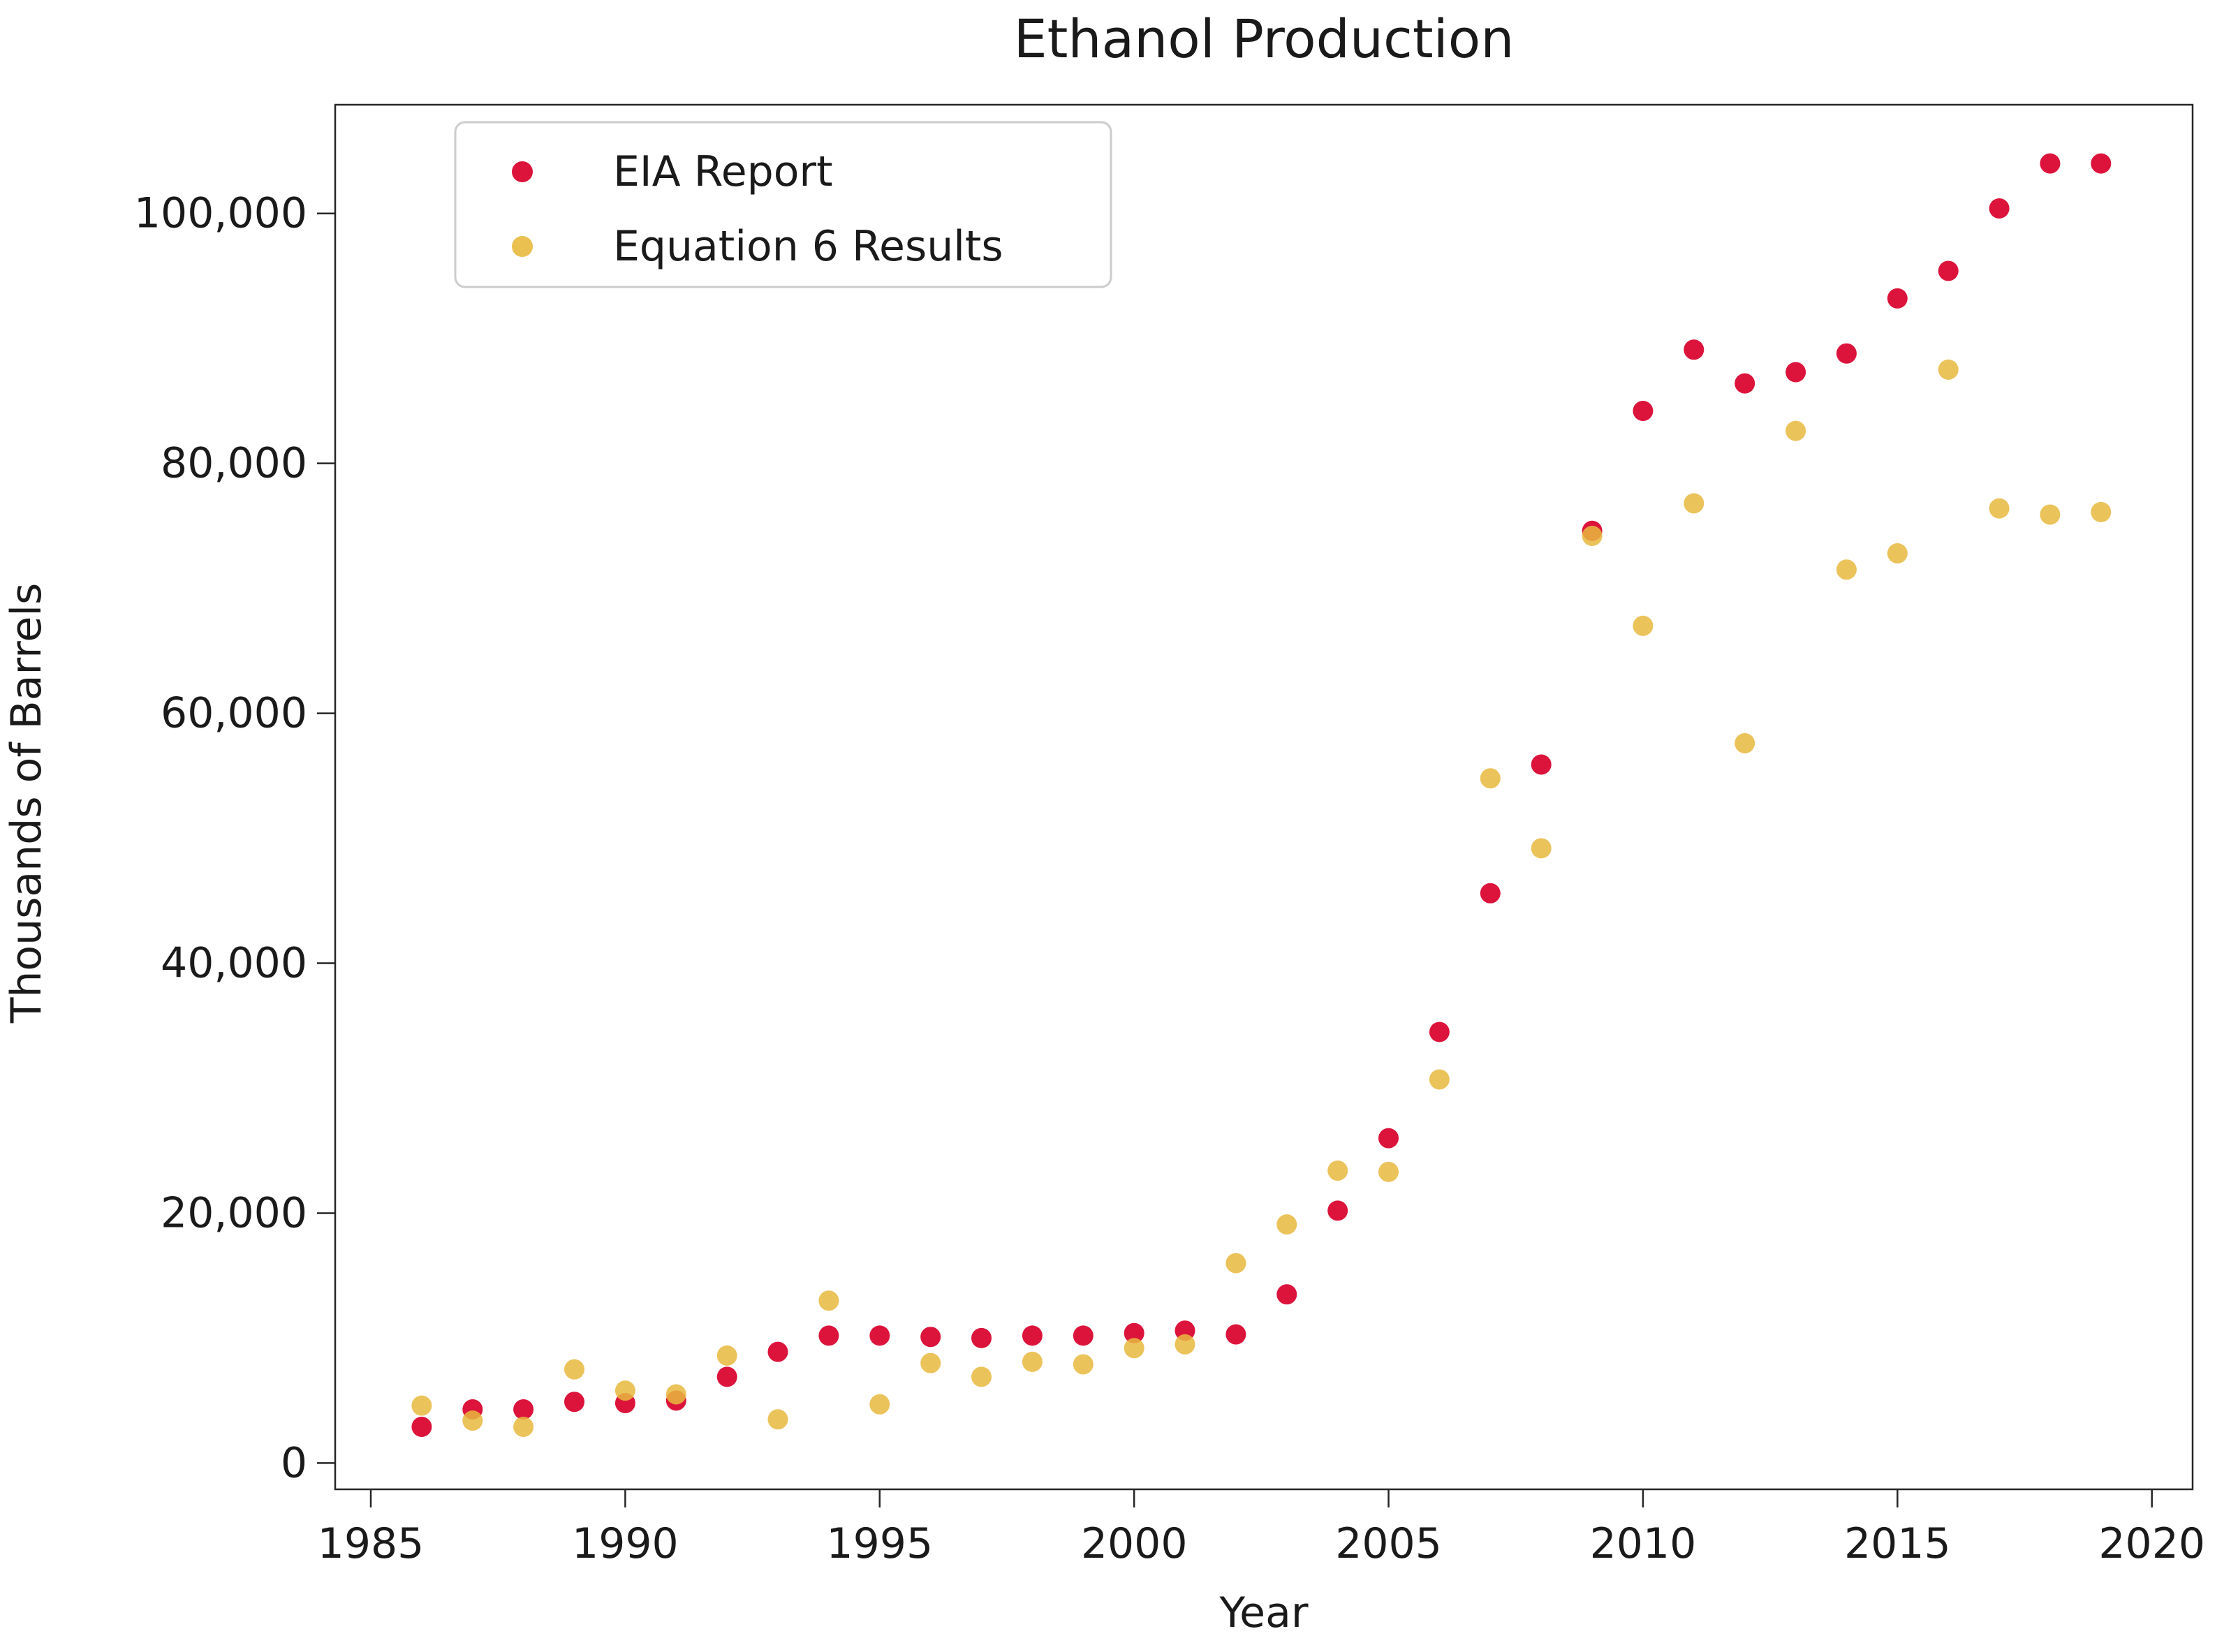 The width and height of the screenshot is (2231, 1652). Describe the element at coordinates (372, 1543) in the screenshot. I see `x-tick-label-1985: 1985` at that location.